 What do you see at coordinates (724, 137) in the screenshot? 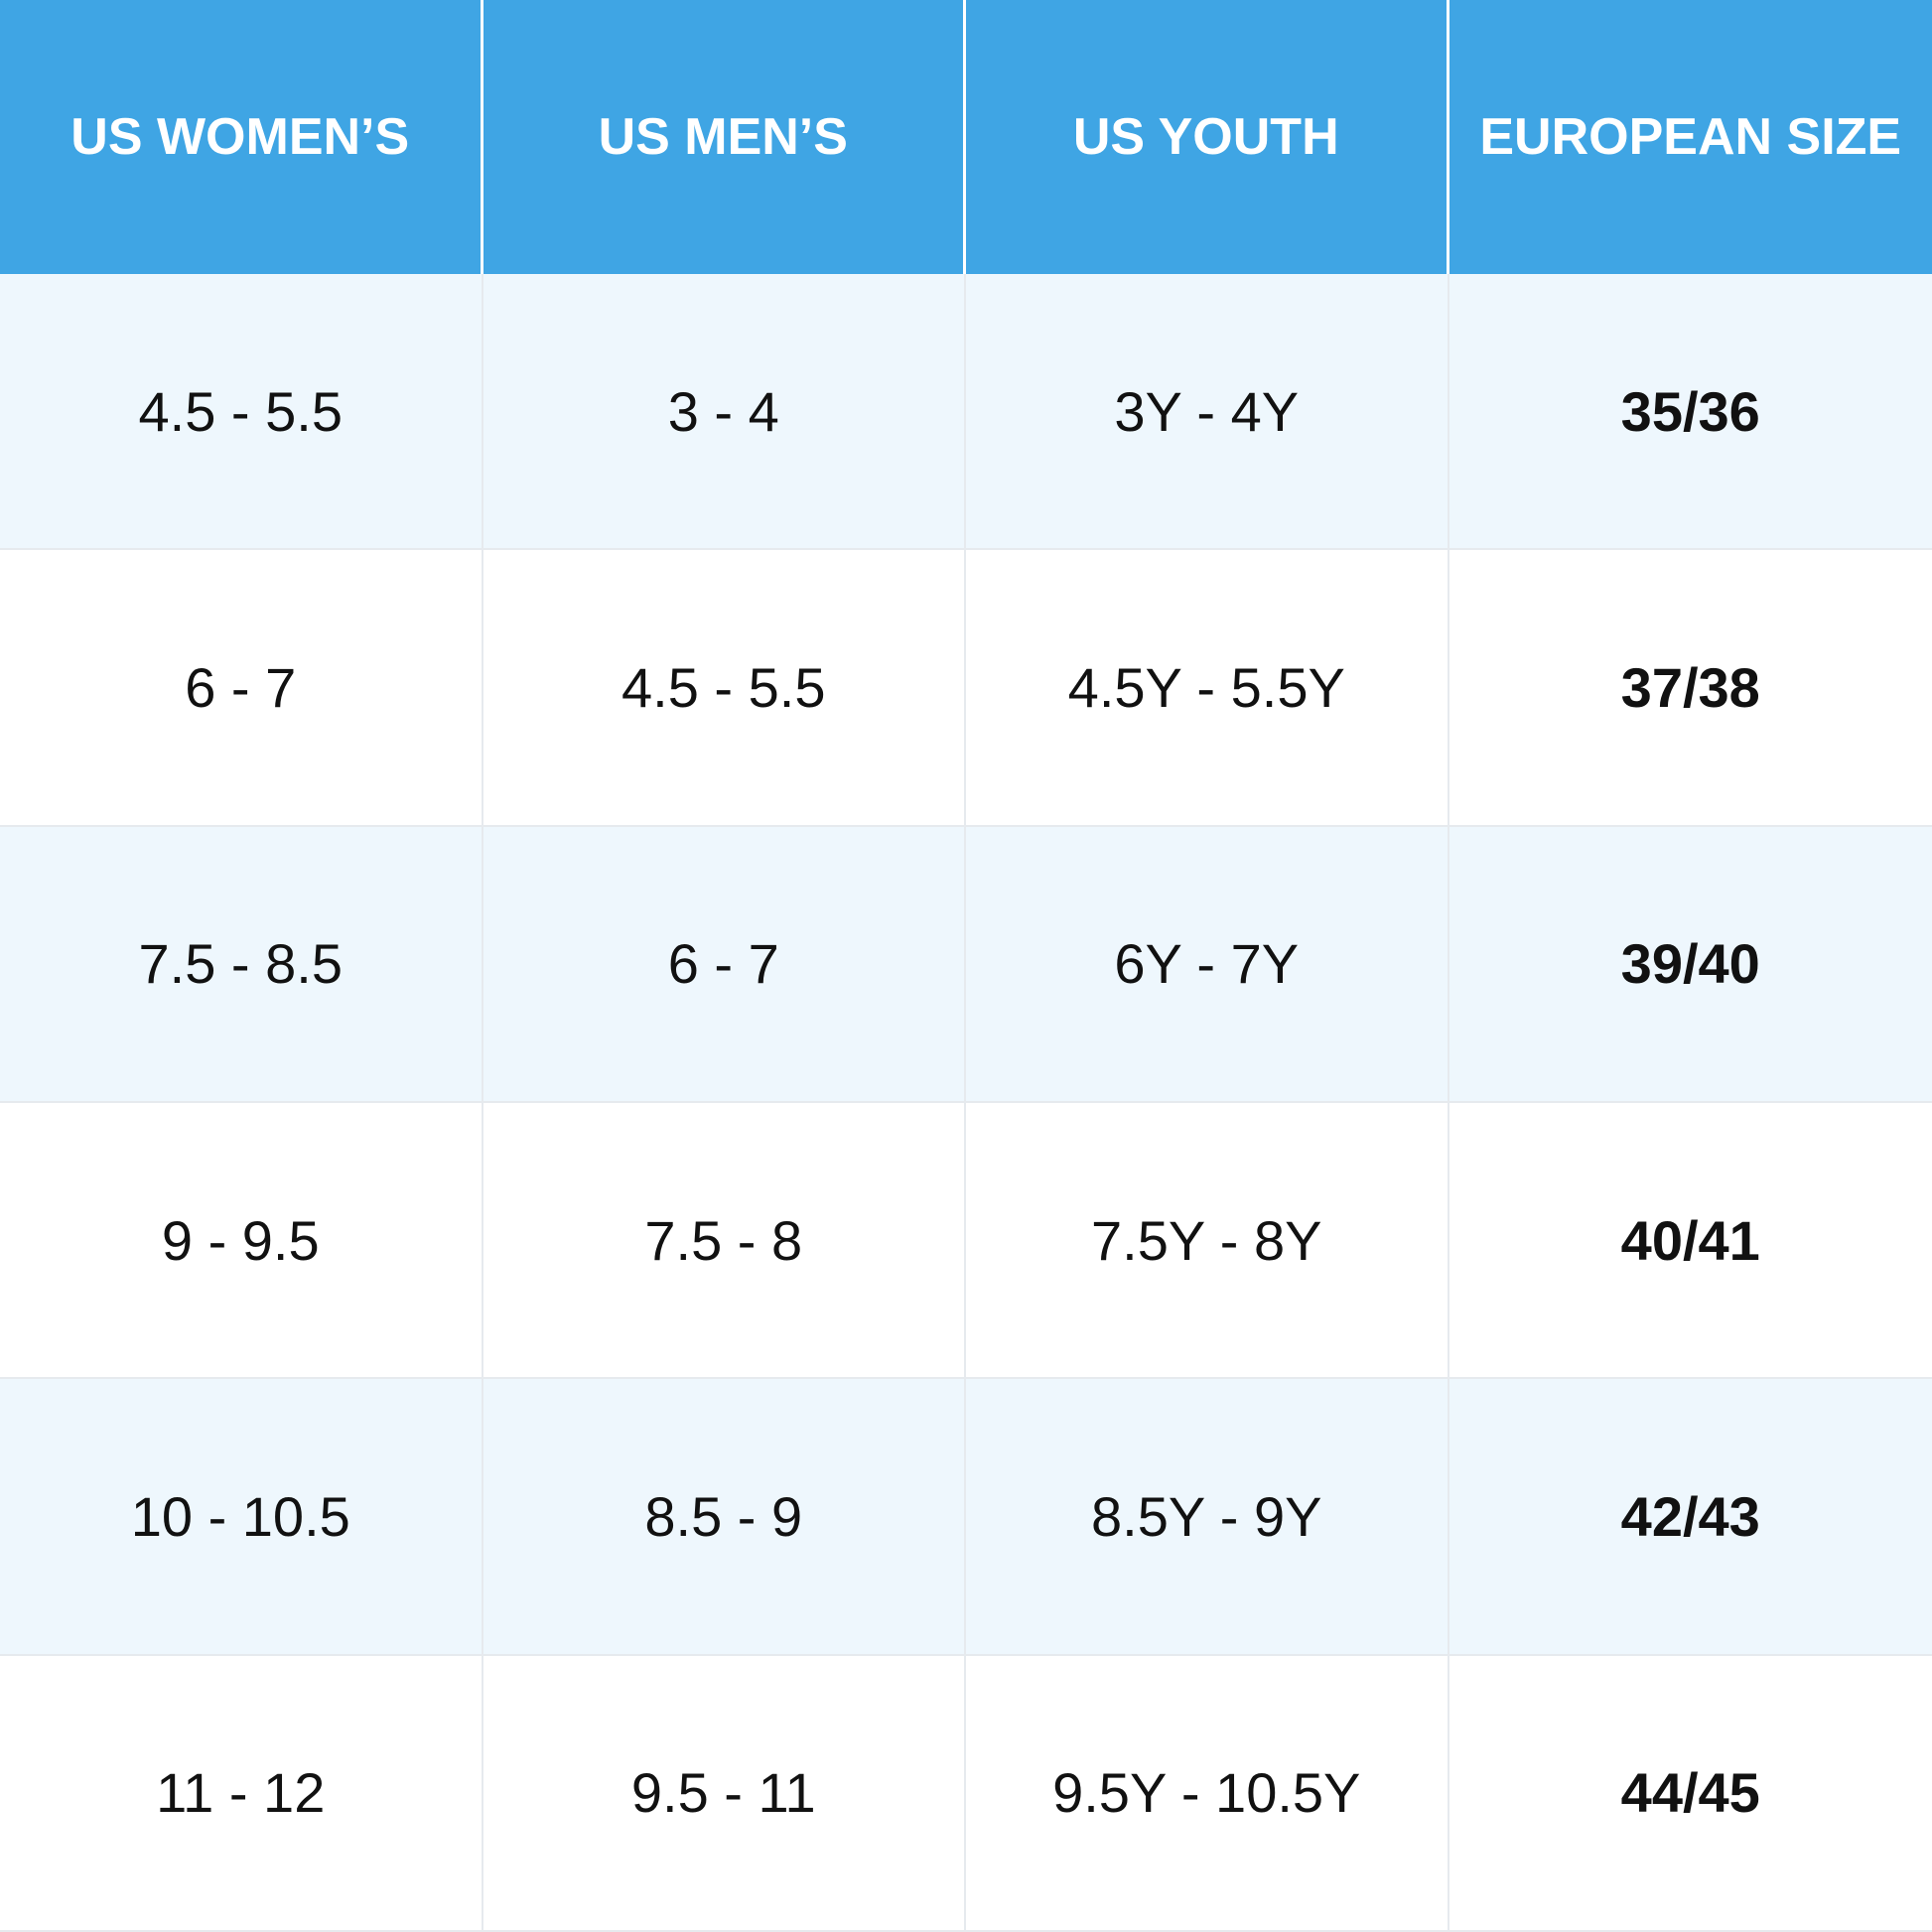
I see `column-header: US MEN’S` at bounding box center [724, 137].